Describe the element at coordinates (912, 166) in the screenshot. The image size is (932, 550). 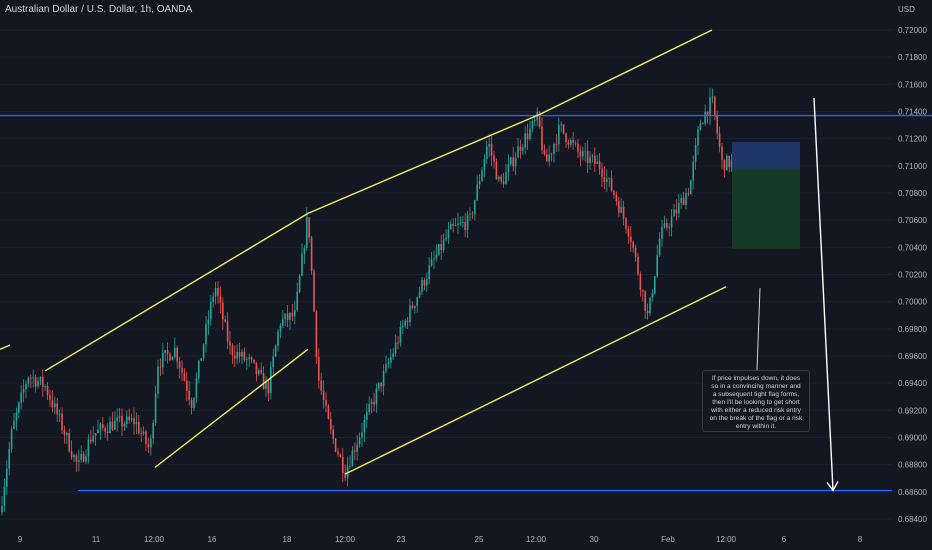
I see `y-tick-label: 0.71000` at that location.